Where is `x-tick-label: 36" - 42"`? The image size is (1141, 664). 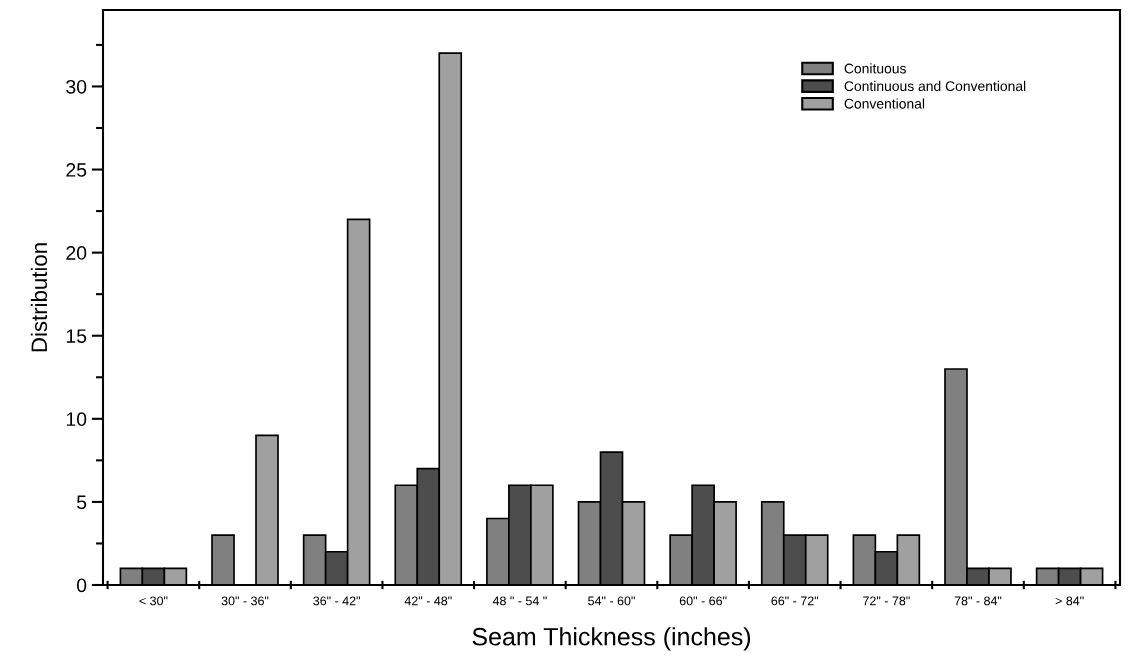 x-tick-label: 36" - 42" is located at coordinates (336, 601).